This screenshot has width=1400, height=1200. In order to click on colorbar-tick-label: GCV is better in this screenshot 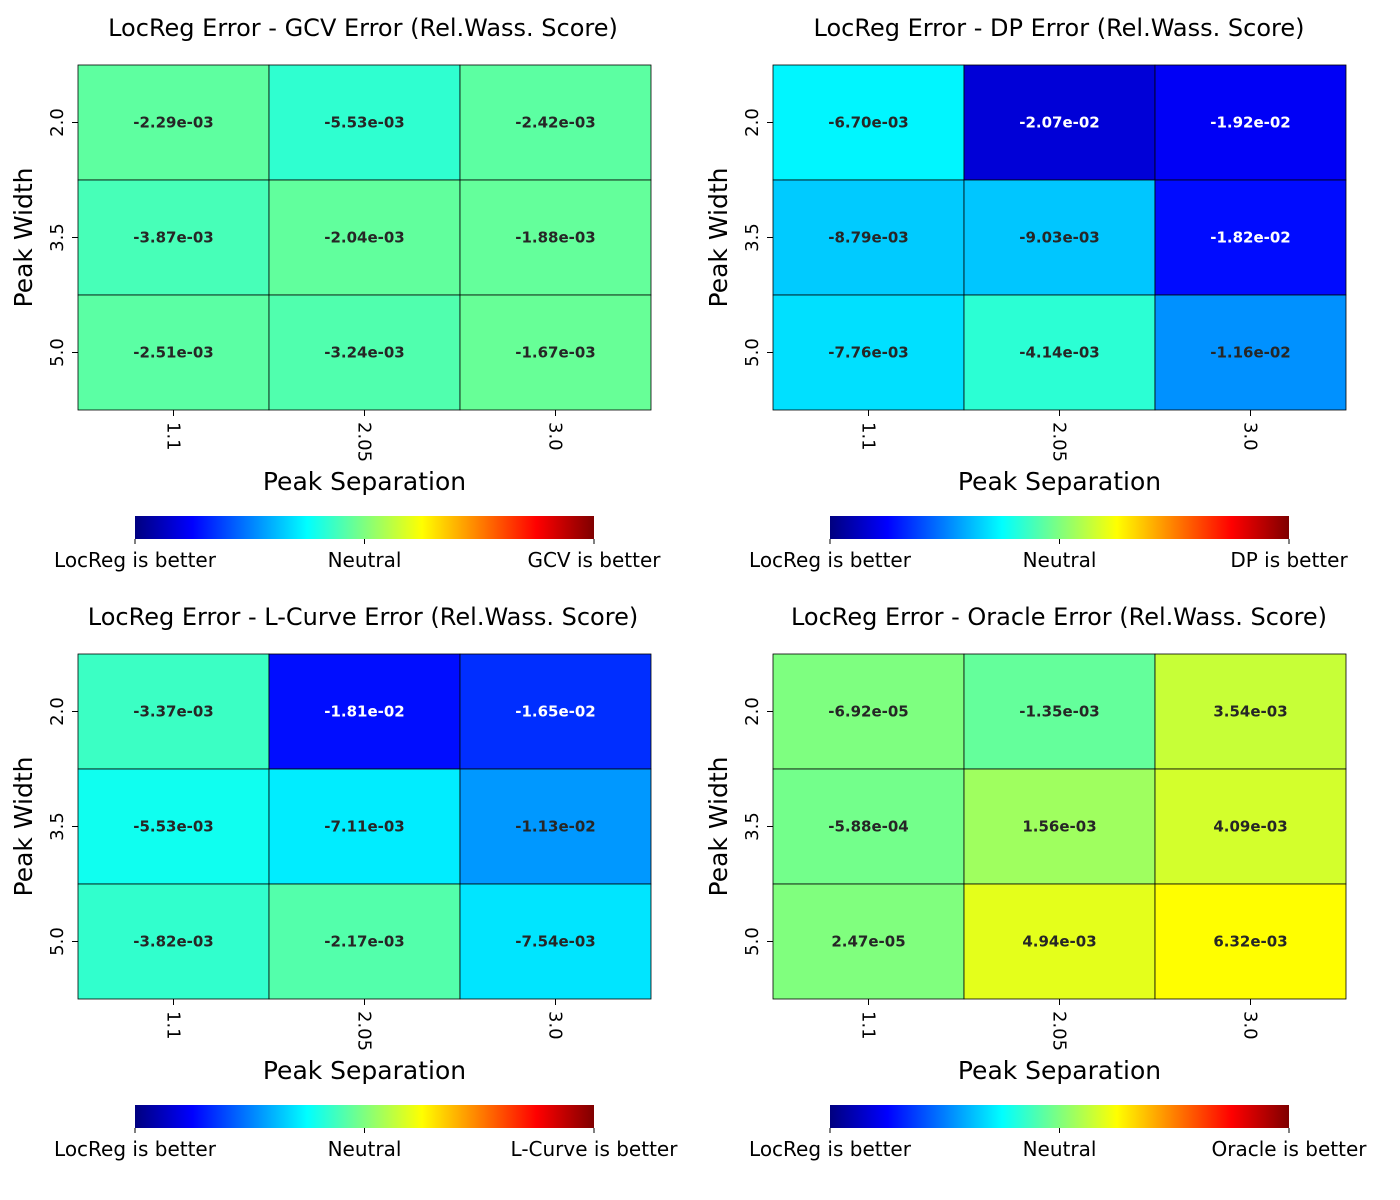, I will do `click(594, 560)`.